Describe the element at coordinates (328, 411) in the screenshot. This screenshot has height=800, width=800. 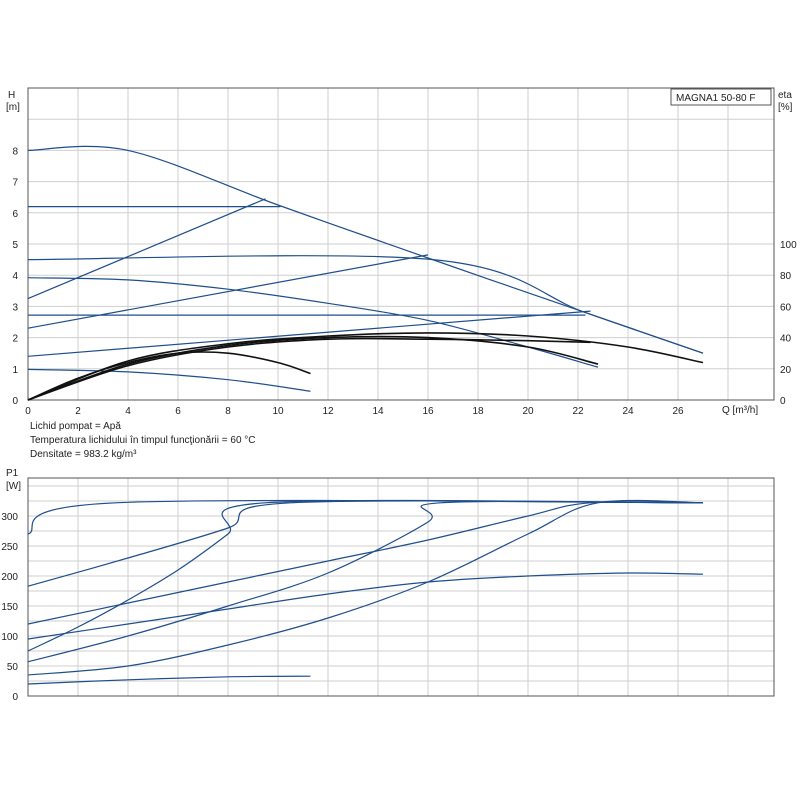
I see `flow-tick-label: 12` at that location.